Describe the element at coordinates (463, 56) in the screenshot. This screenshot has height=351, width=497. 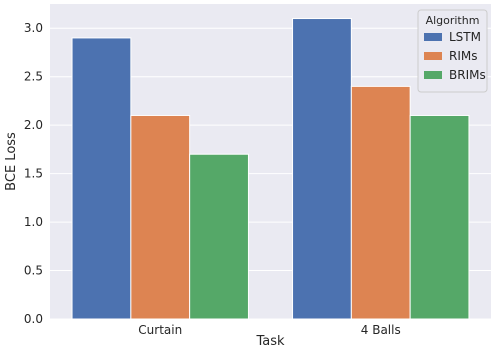
I see `legend-label-rims: RIMs` at that location.